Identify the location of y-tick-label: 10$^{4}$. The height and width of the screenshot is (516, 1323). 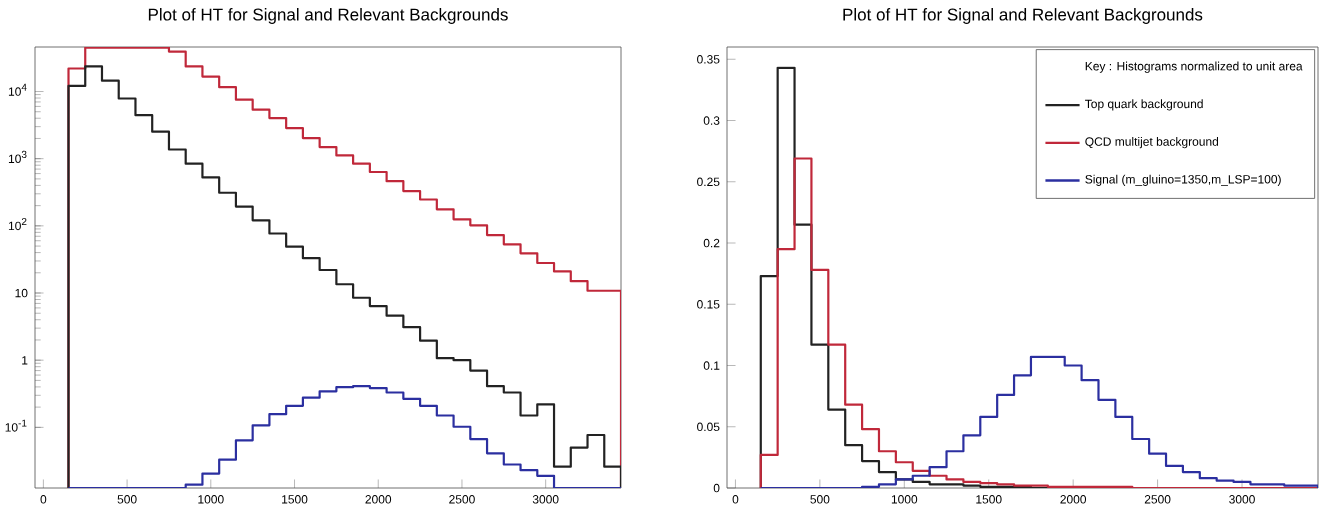
(17, 89).